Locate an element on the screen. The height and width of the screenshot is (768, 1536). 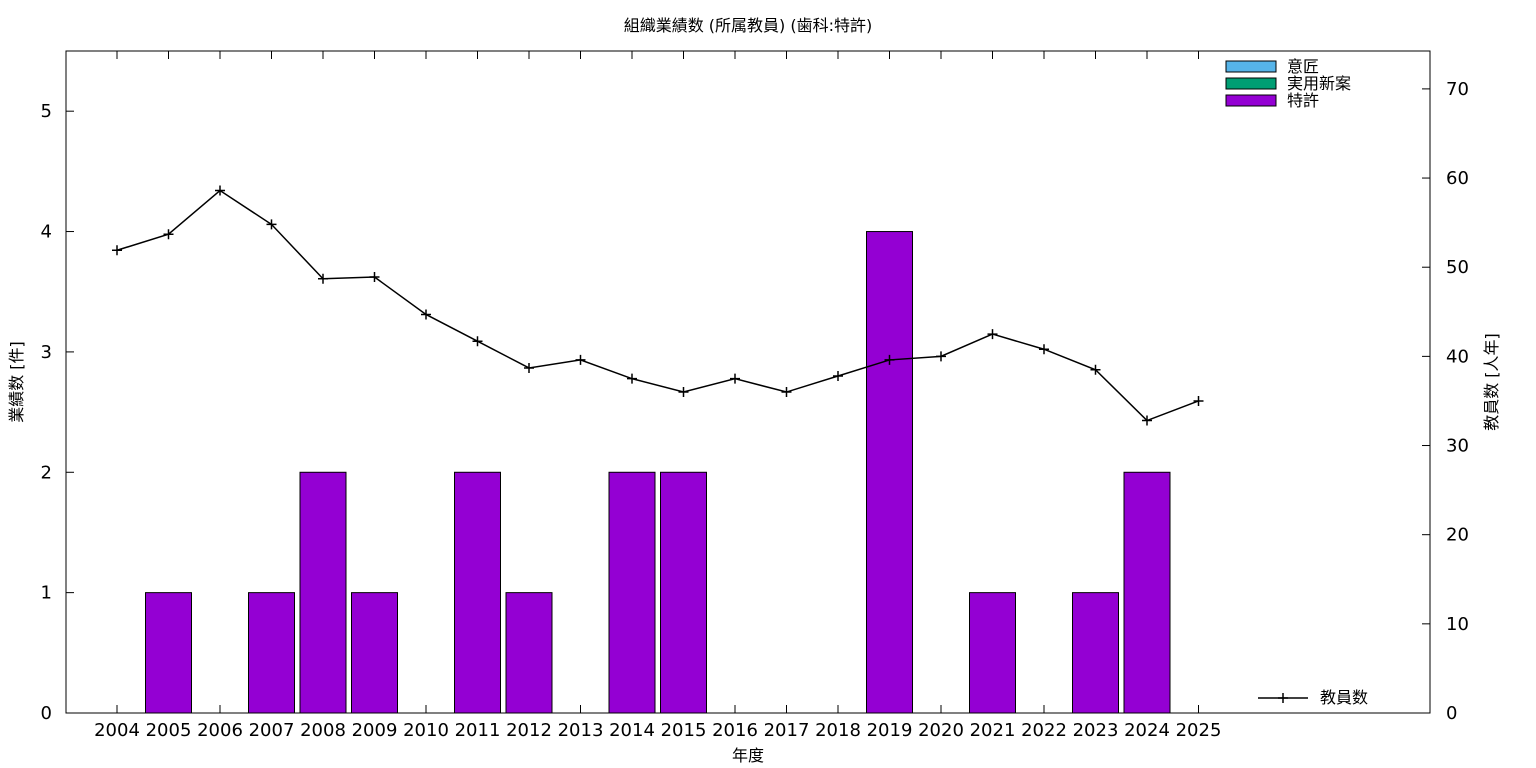
left-tick-label: 1 is located at coordinates (46, 593).